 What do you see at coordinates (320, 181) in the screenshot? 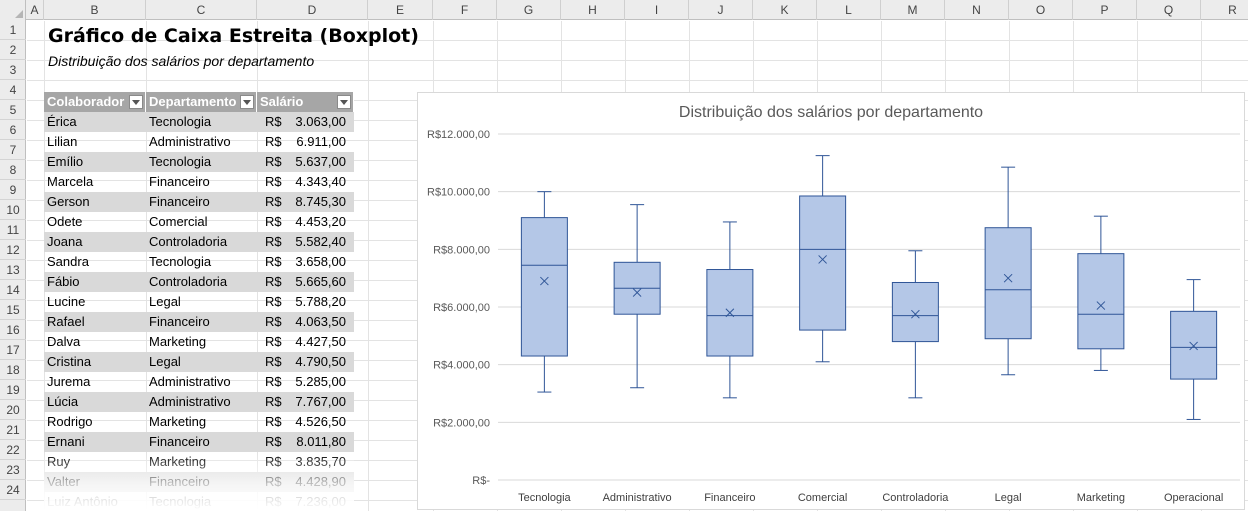
I see `cell-salario: 4.343,40` at bounding box center [320, 181].